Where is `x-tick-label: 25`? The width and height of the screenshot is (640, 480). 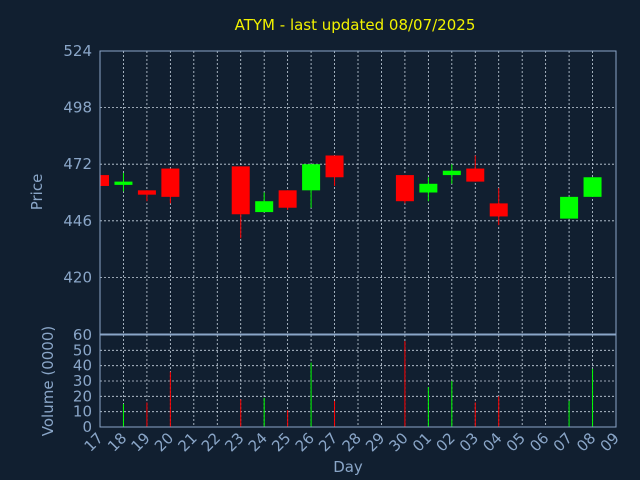 x-tick-label: 25 is located at coordinates (281, 442).